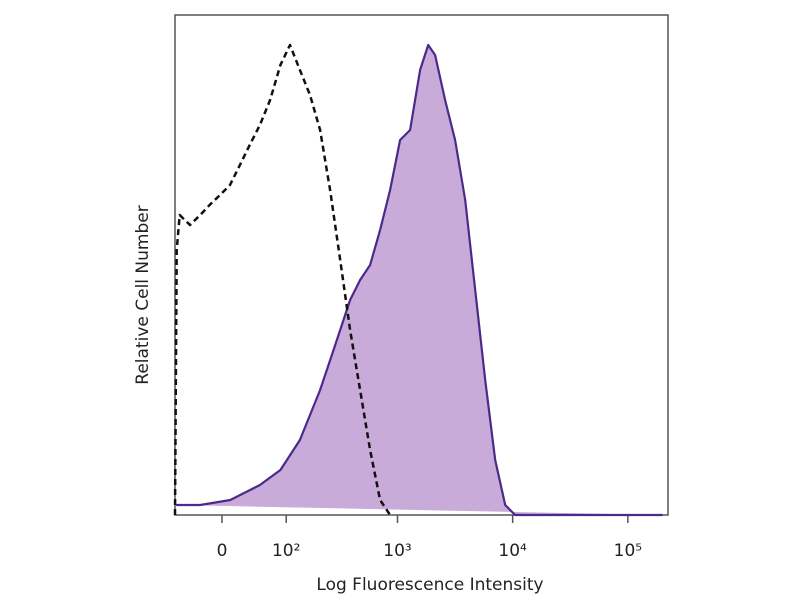  I want to click on x-tick-label: 10⁴, so click(512, 551).